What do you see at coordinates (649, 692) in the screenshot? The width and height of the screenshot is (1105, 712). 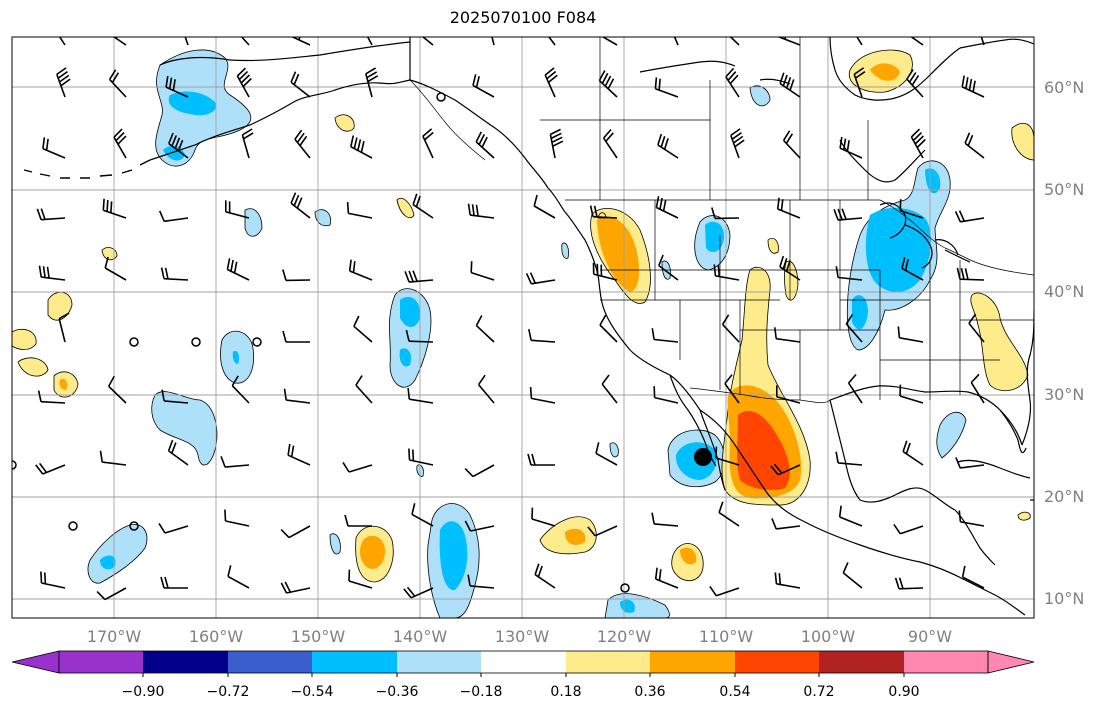 I see `colorbar-tick-label: 0.36` at bounding box center [649, 692].